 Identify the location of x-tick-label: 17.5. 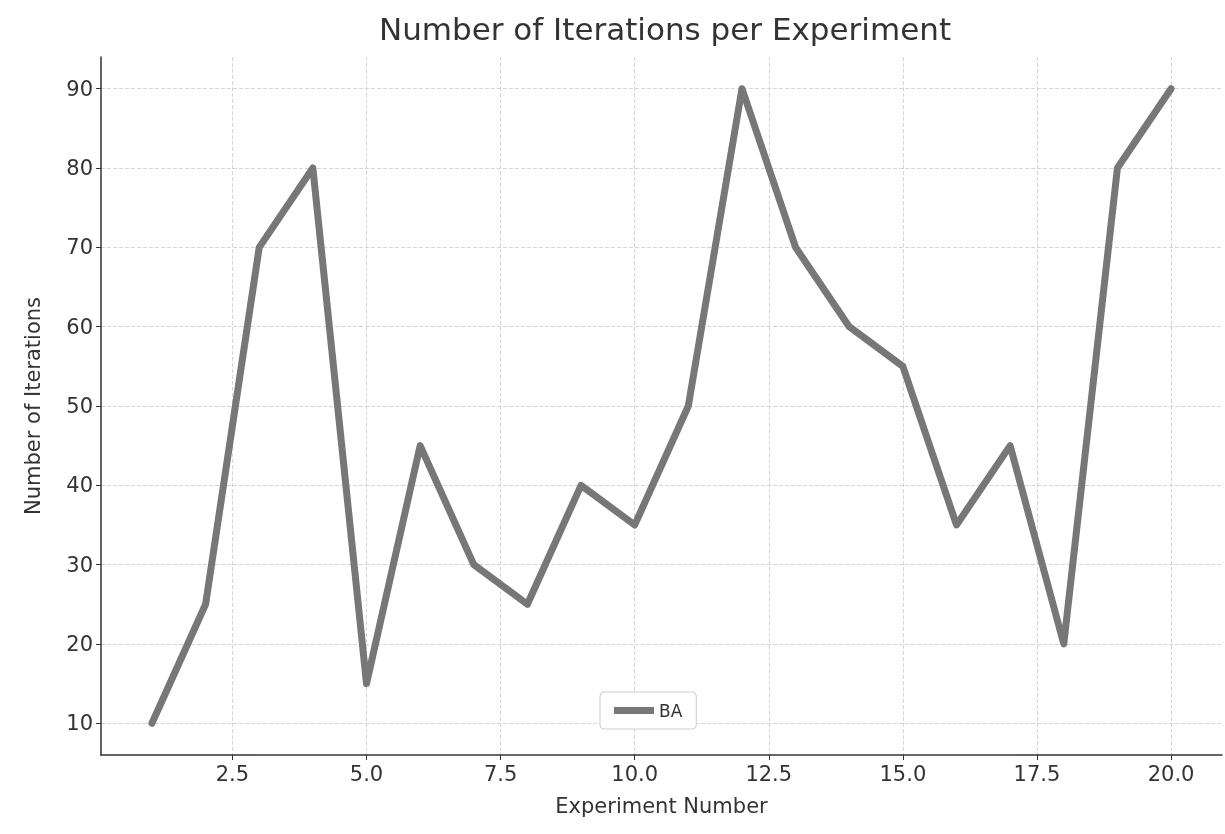
(1037, 773).